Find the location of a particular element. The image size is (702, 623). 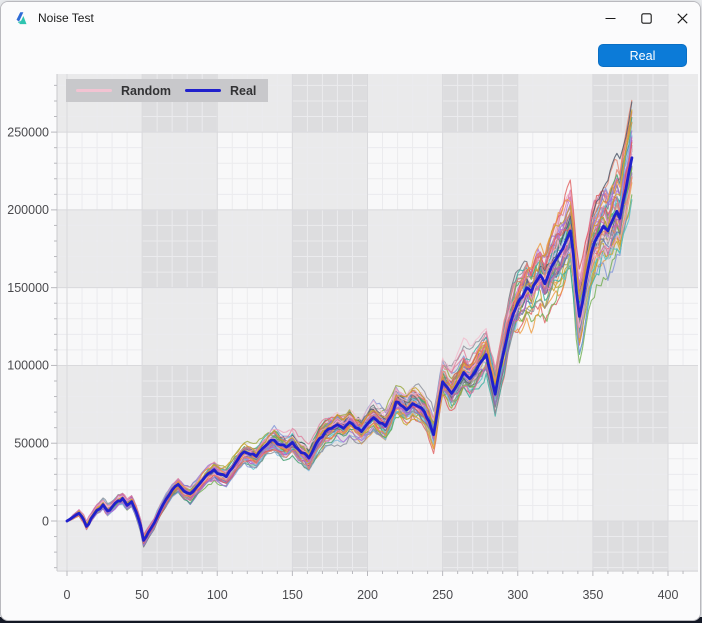

legend-item-random: Random is located at coordinates (123, 91).